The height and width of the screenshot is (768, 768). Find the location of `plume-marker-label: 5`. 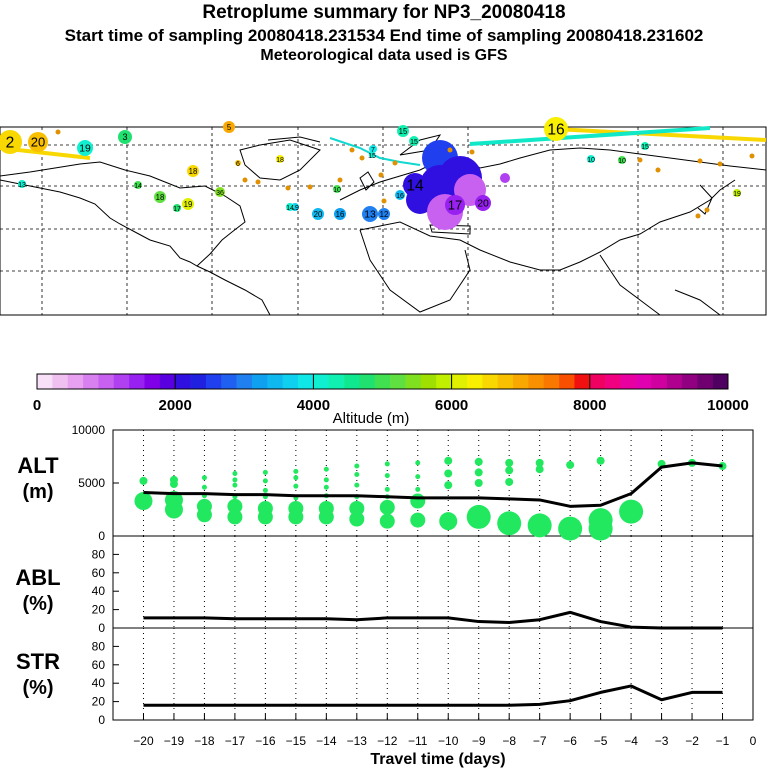

plume-marker-label: 5 is located at coordinates (229, 127).